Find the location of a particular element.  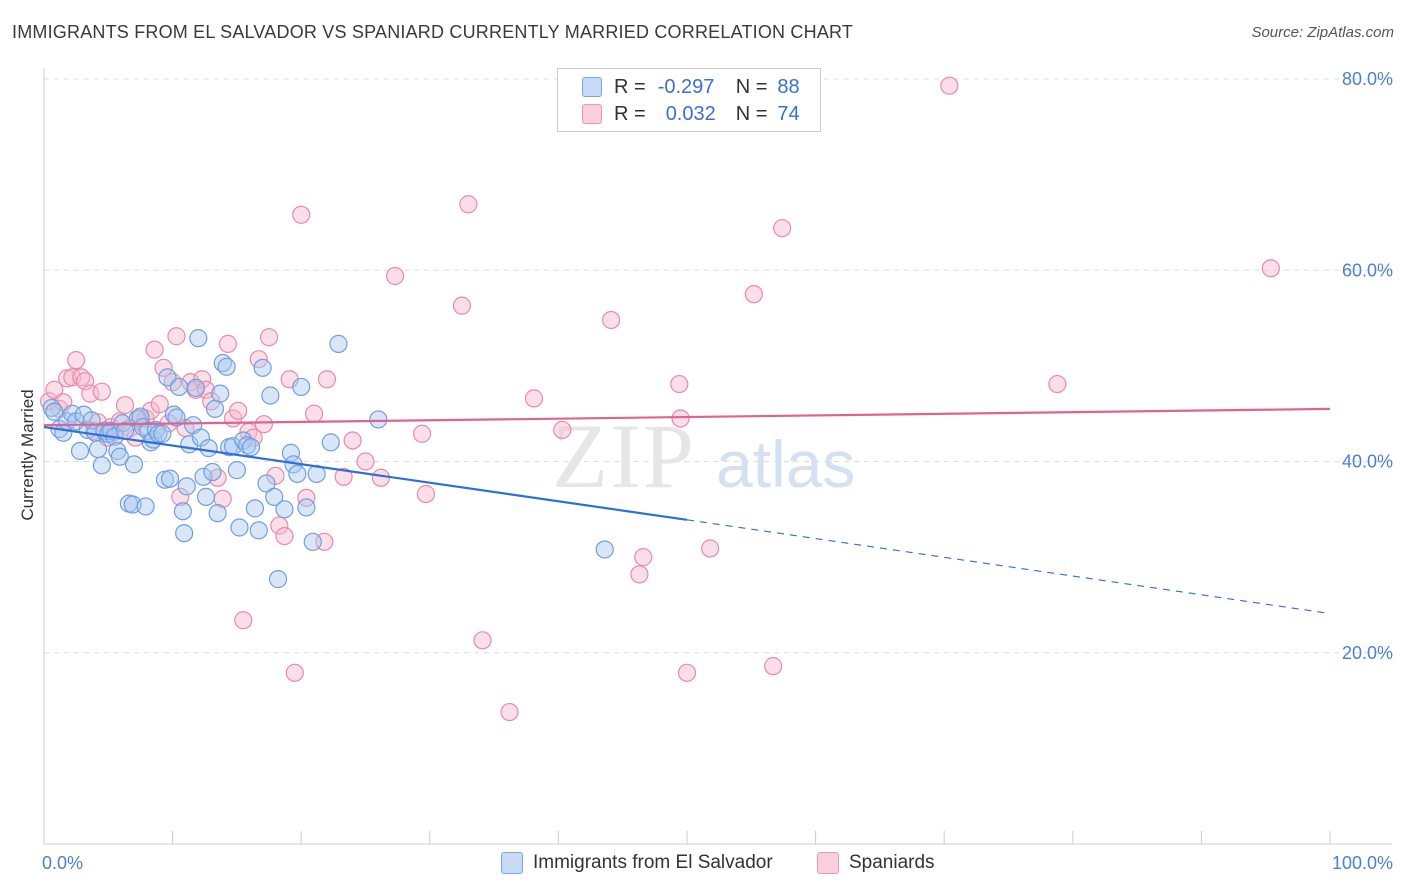

series-el-salvador is located at coordinates (328, 459).